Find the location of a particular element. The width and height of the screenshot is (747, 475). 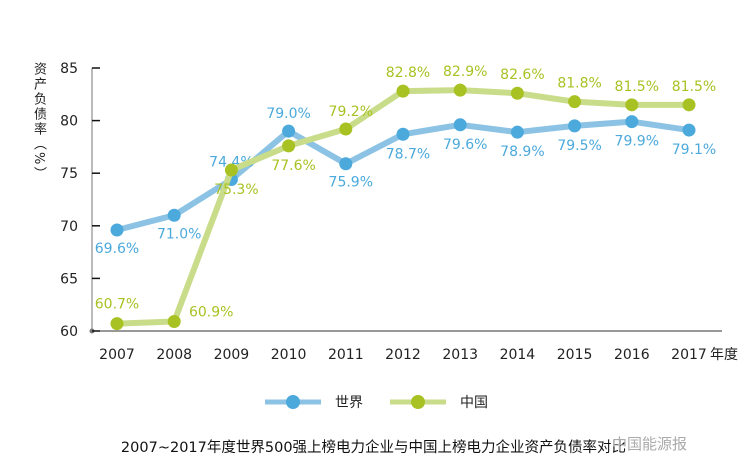

x-tick-label: 2007 is located at coordinates (117, 355).